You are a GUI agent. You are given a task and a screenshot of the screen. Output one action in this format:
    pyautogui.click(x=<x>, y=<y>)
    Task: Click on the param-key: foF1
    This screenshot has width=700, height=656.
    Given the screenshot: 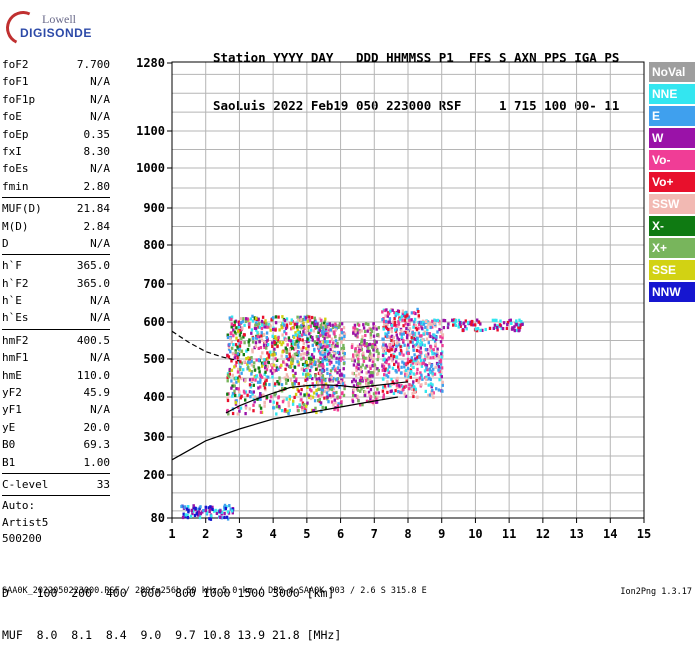 What is the action you would take?
    pyautogui.click(x=15, y=82)
    